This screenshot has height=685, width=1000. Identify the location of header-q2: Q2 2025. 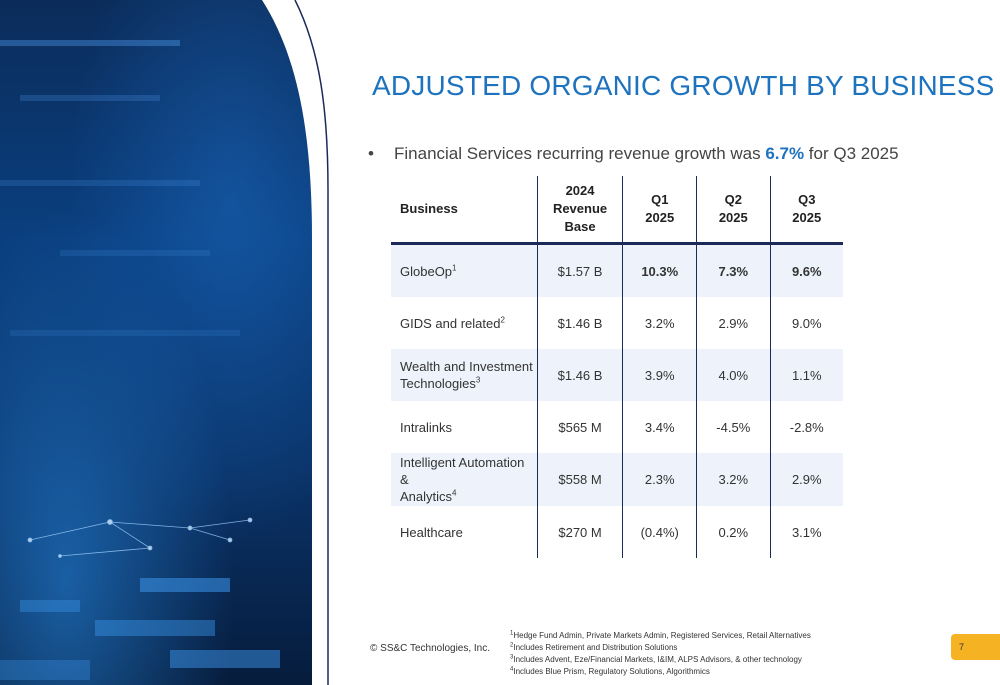
(733, 210).